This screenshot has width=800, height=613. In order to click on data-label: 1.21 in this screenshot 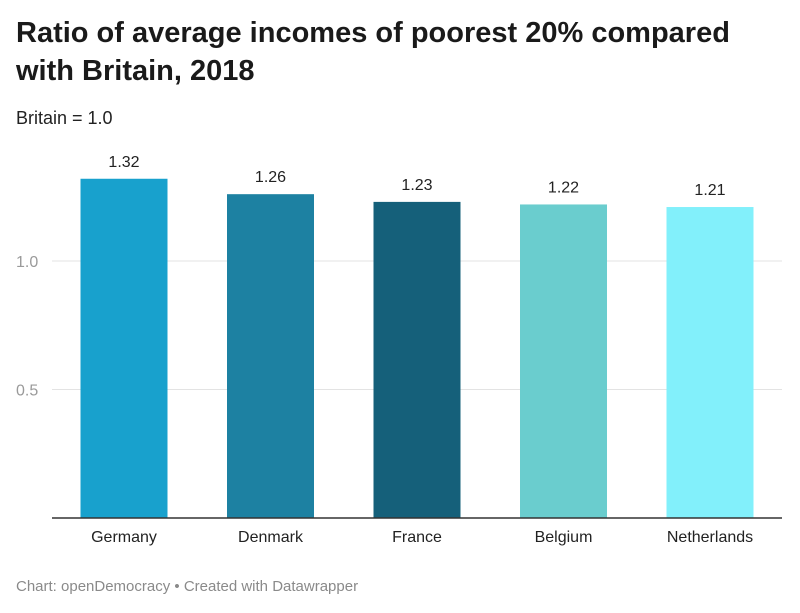, I will do `click(709, 190)`.